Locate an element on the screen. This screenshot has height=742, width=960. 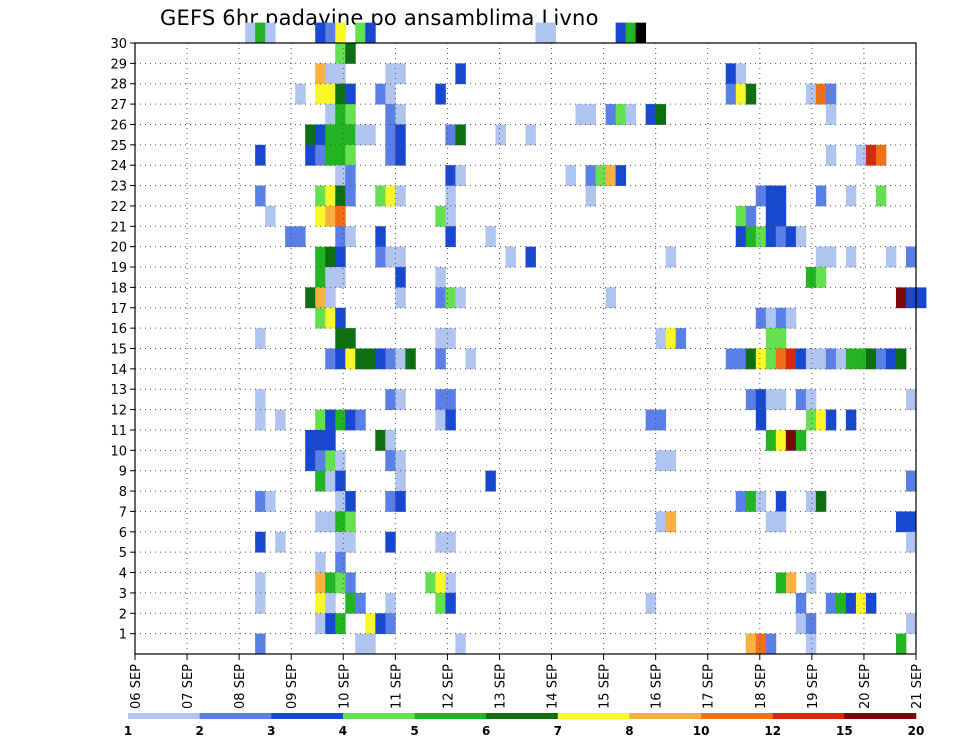
y-tick-label: 15 is located at coordinates (118, 350).